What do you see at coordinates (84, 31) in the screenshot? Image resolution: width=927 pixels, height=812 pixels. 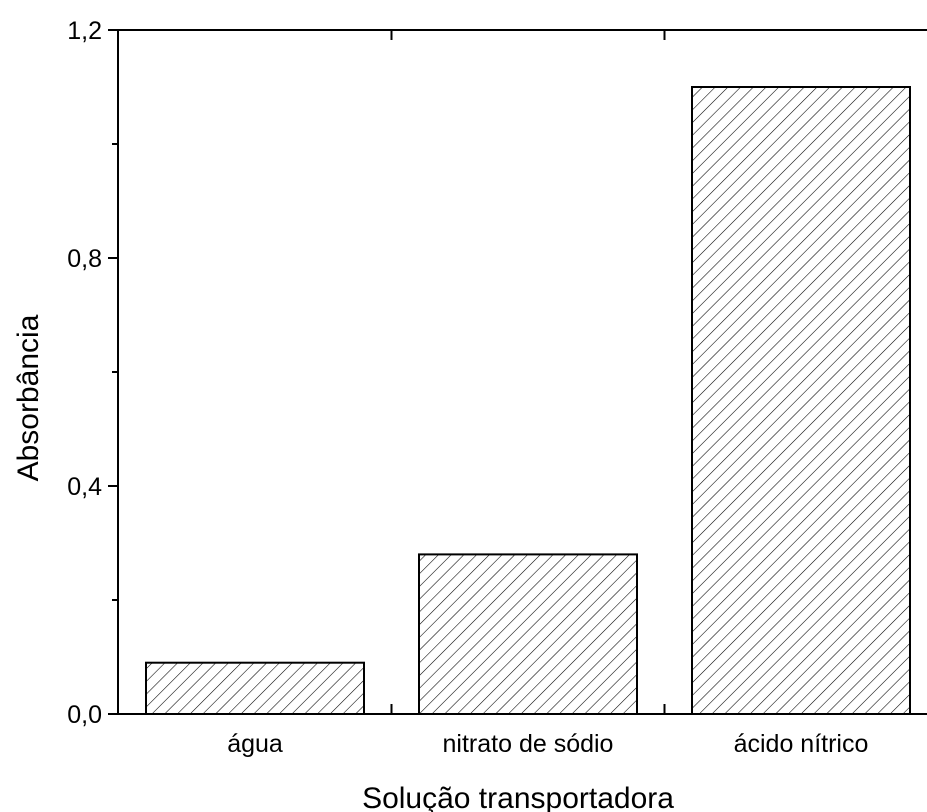 I see `y-tick-label-3: 1,2` at bounding box center [84, 31].